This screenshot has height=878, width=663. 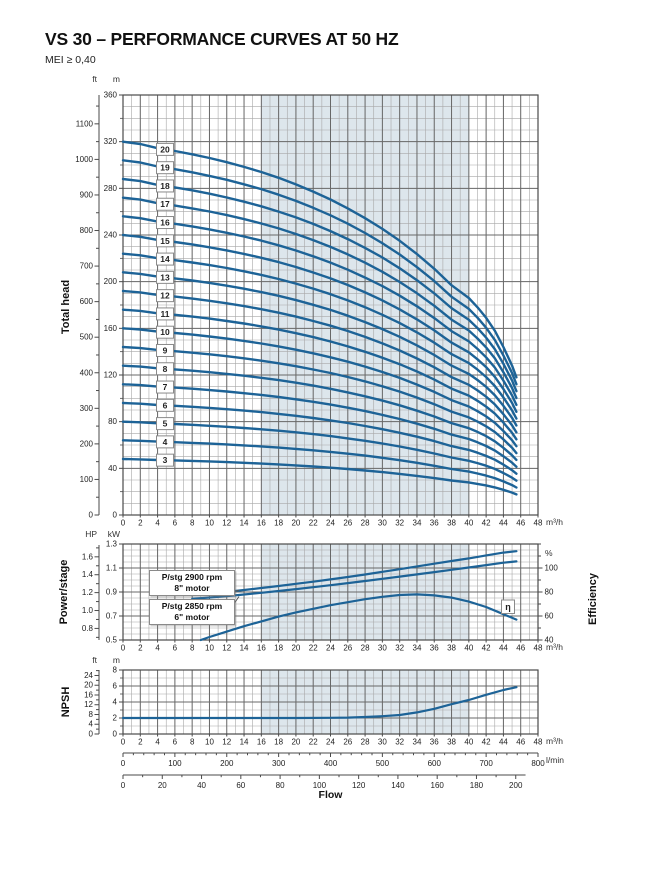 I want to click on x-tick-label: 42, so click(x=486, y=648).